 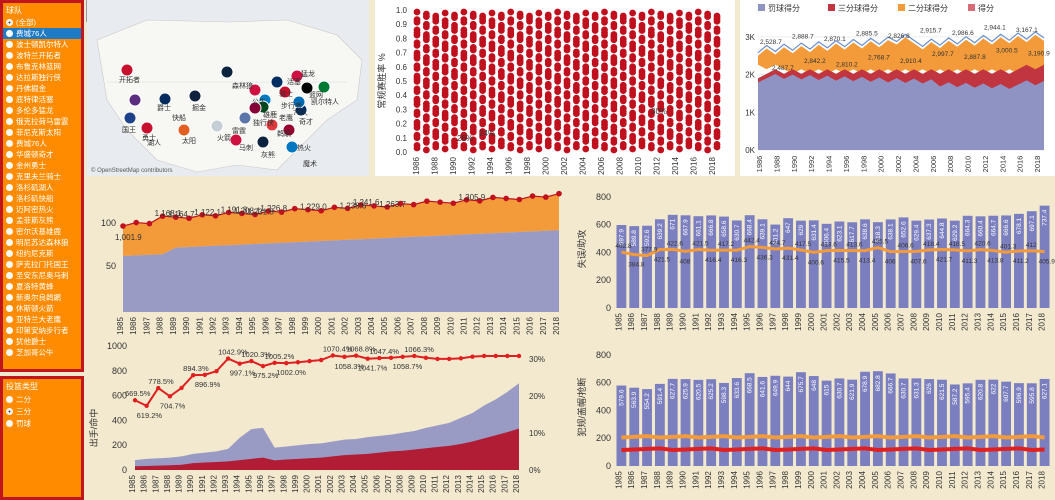 I want to click on slicer-item: 犹他爵士, so click(x=42, y=341).